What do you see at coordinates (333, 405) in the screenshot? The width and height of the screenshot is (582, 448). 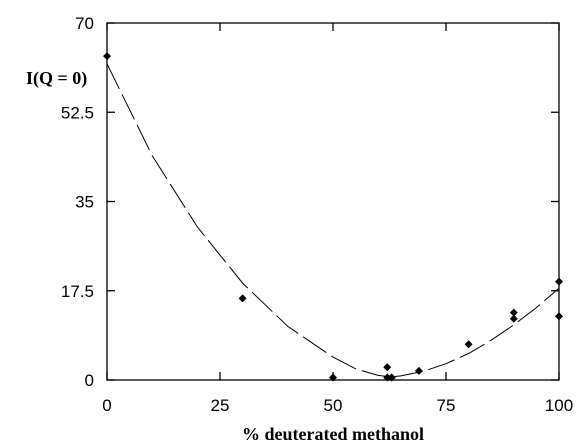 I see `x-tick-label: 50` at bounding box center [333, 405].